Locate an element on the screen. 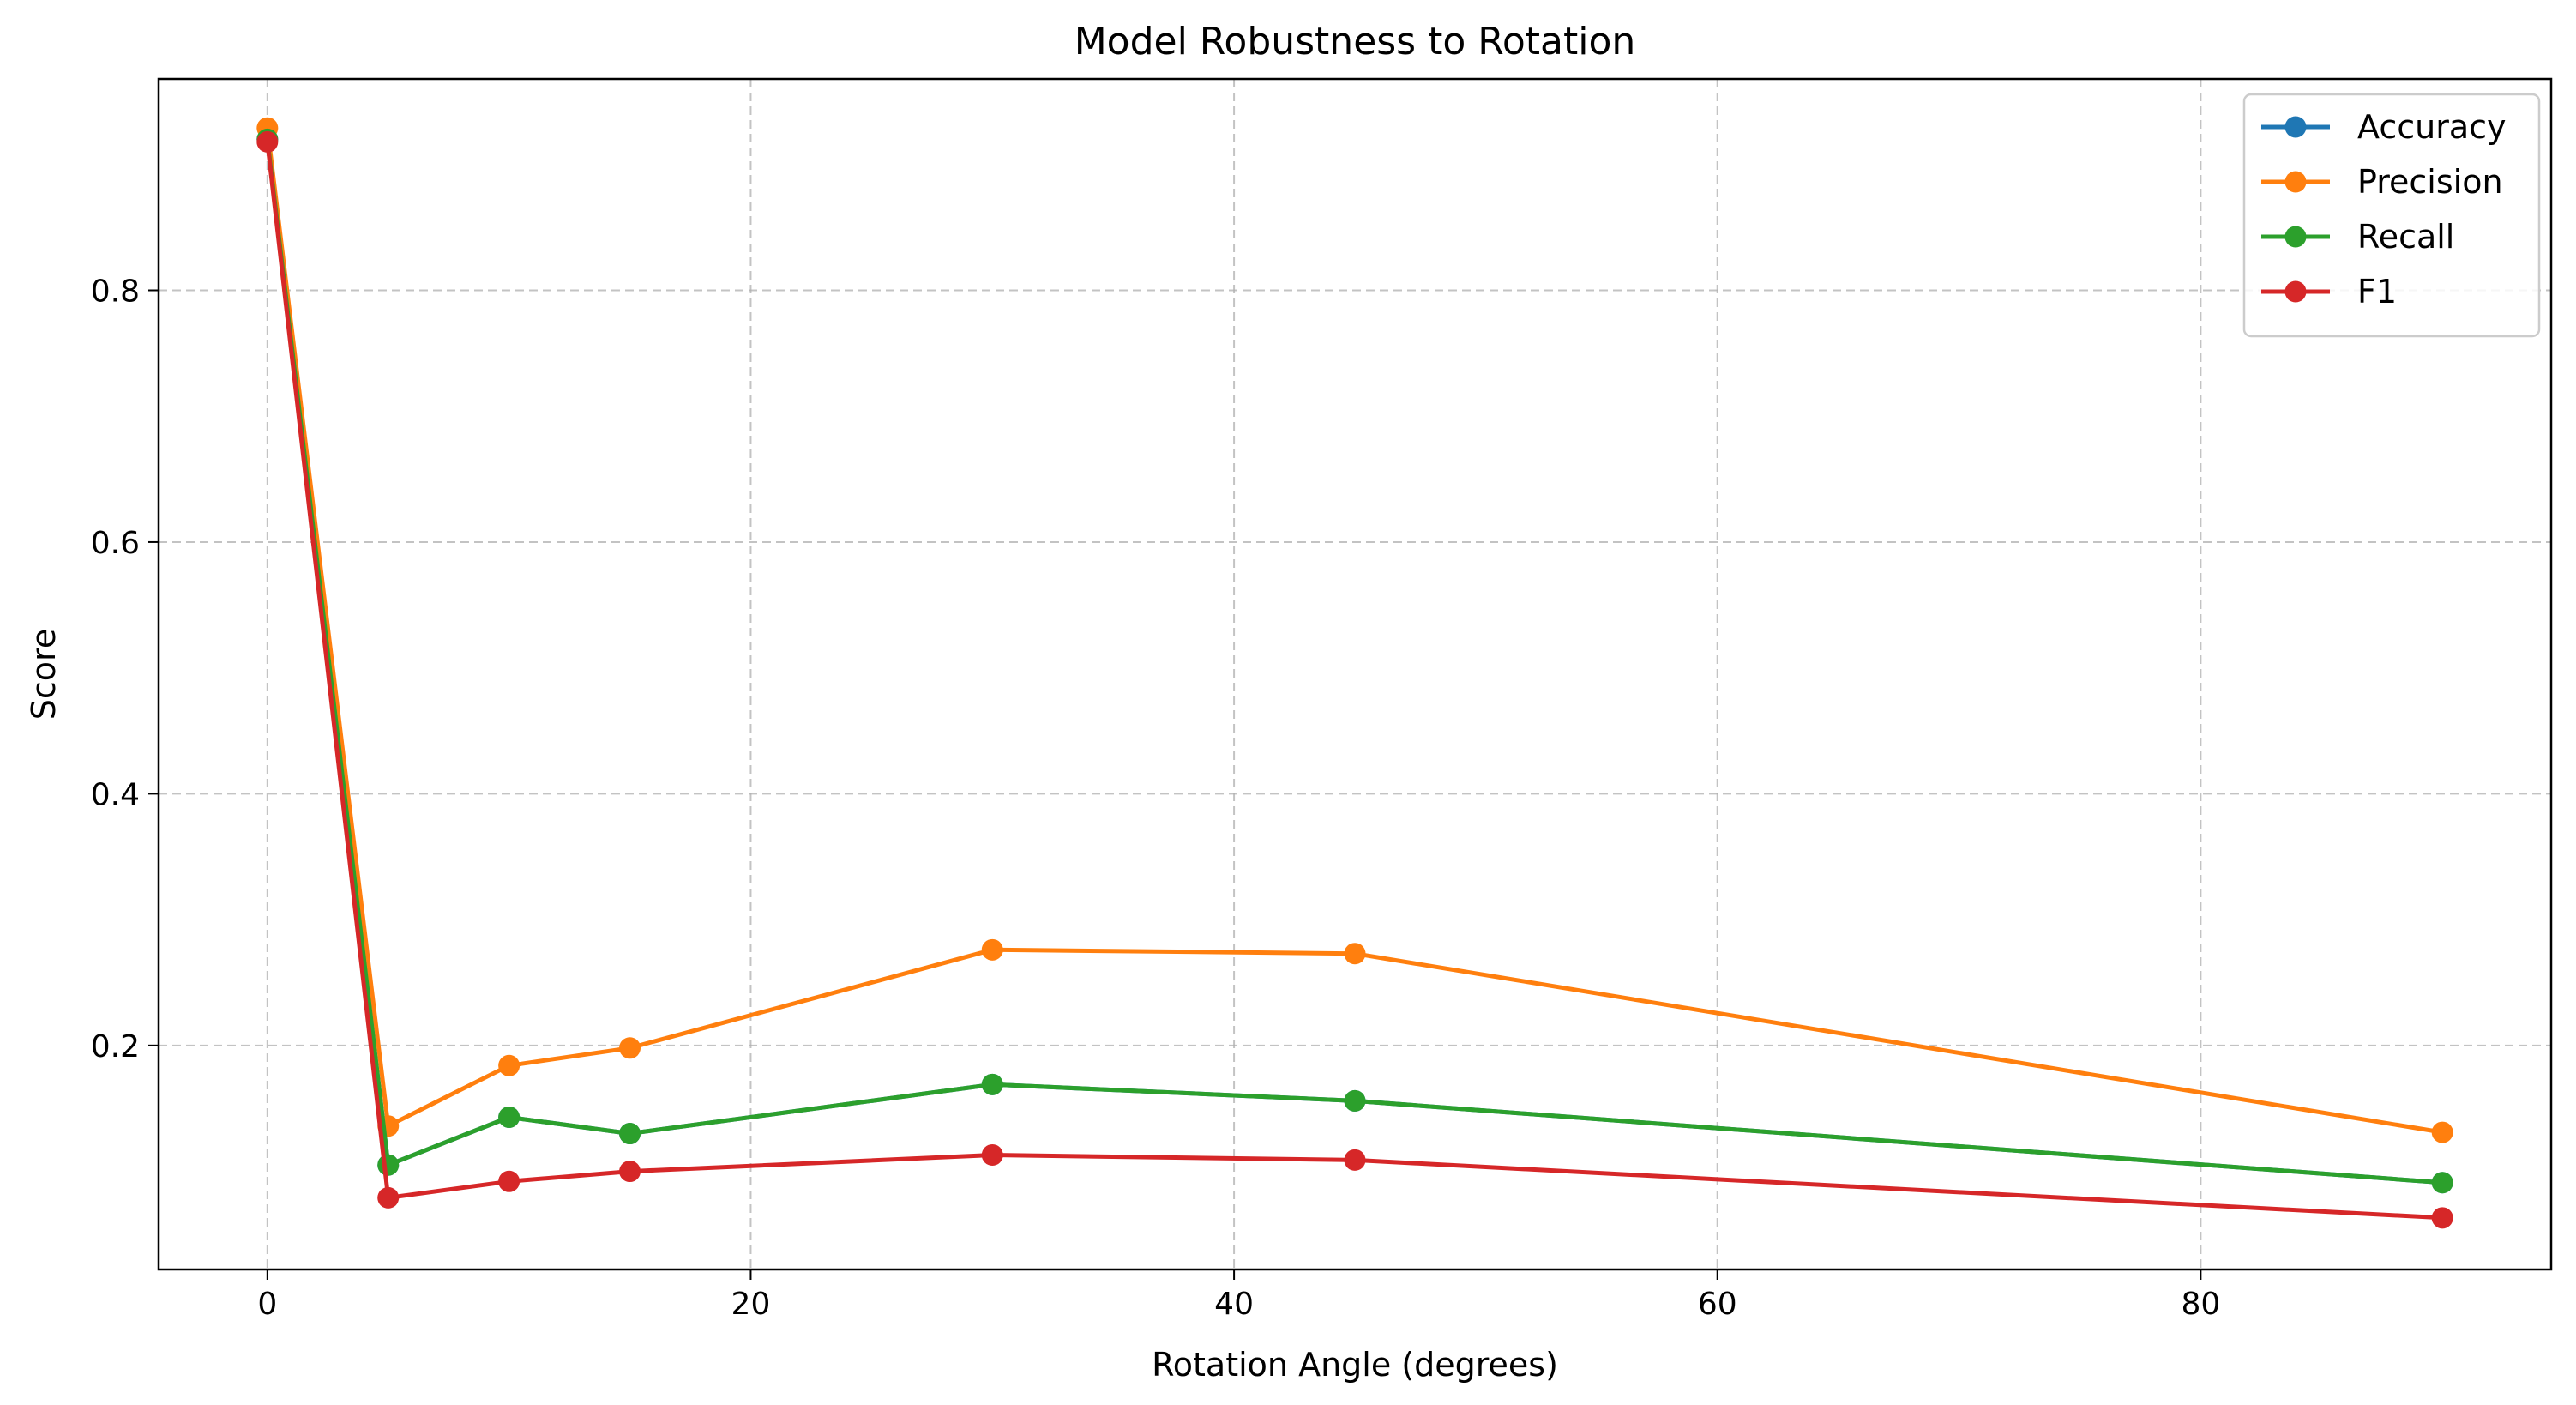  legend-item-f1: F1 is located at coordinates (2329, 292).